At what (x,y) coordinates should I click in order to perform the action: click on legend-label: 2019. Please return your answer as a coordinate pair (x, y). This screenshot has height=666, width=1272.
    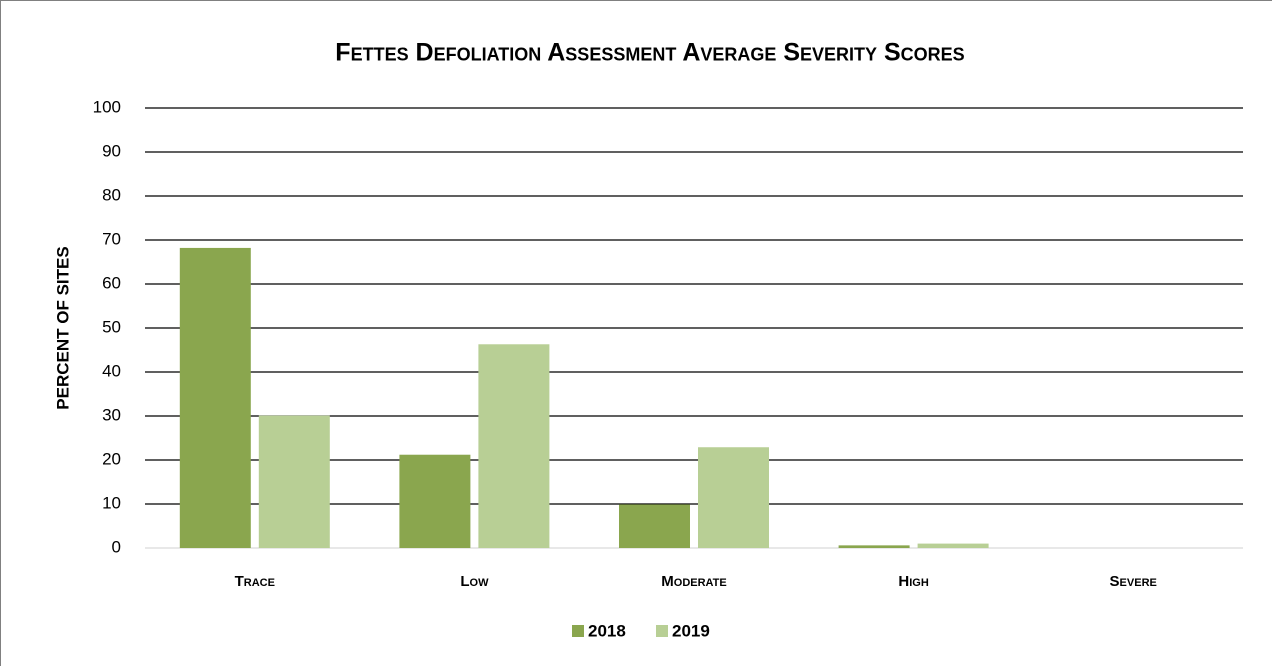
    Looking at the image, I should click on (691, 630).